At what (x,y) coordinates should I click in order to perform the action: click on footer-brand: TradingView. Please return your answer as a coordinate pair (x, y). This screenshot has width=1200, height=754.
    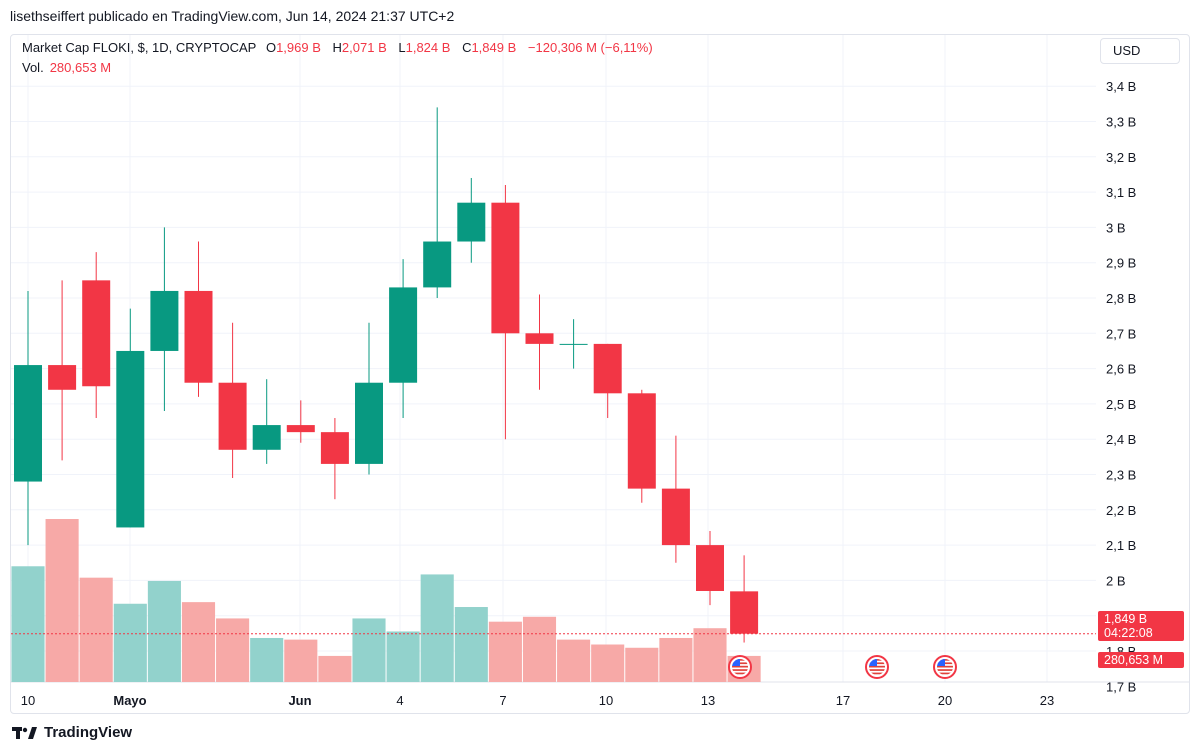
    Looking at the image, I should click on (72, 732).